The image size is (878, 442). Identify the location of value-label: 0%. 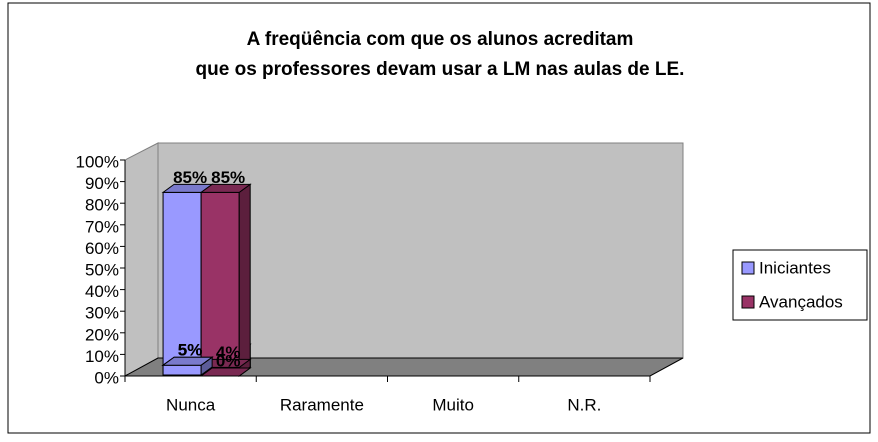
(228, 360).